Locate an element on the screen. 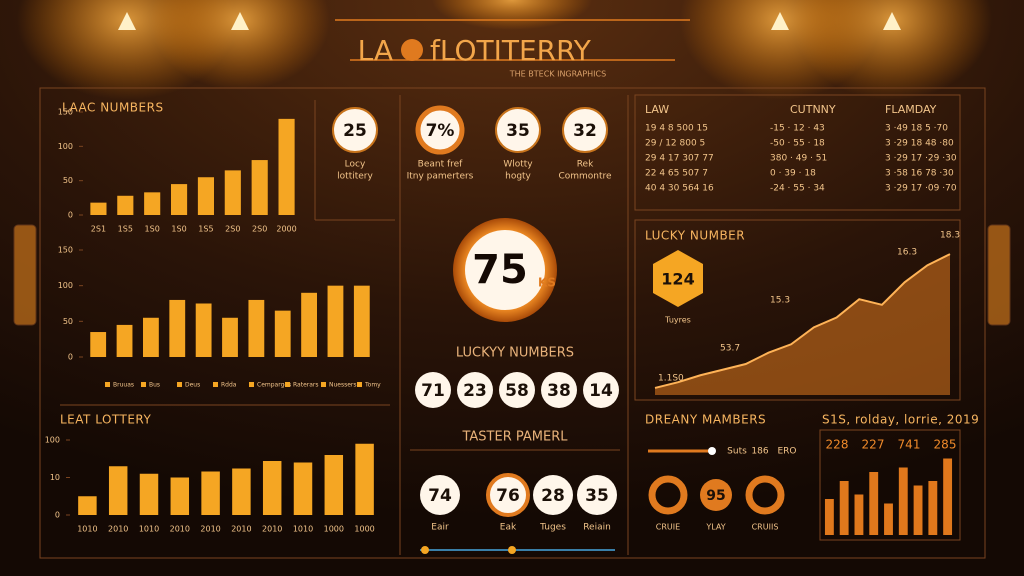 This screenshot has height=576, width=1024. table-cell: 29 4 17 307 77 is located at coordinates (679, 159).